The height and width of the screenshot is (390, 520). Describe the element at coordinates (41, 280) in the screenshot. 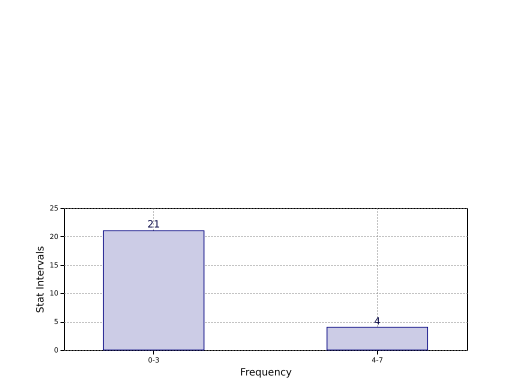

I see `y-axis-title: Stat Intervals` at that location.